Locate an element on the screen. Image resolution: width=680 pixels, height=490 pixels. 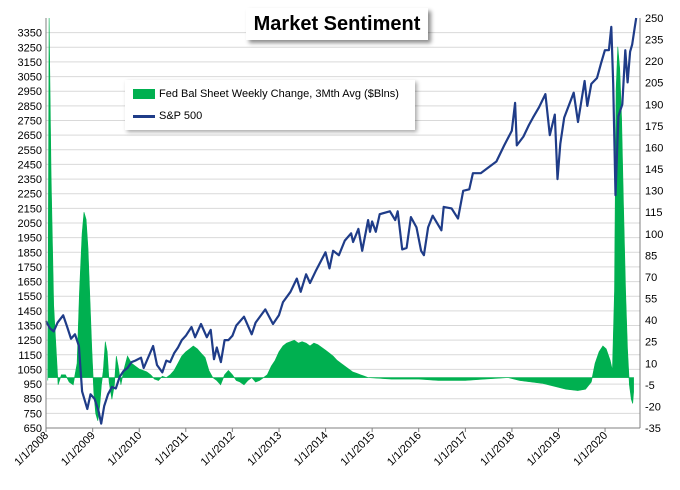
legend-label-spx: S&P 500 is located at coordinates (181, 116).